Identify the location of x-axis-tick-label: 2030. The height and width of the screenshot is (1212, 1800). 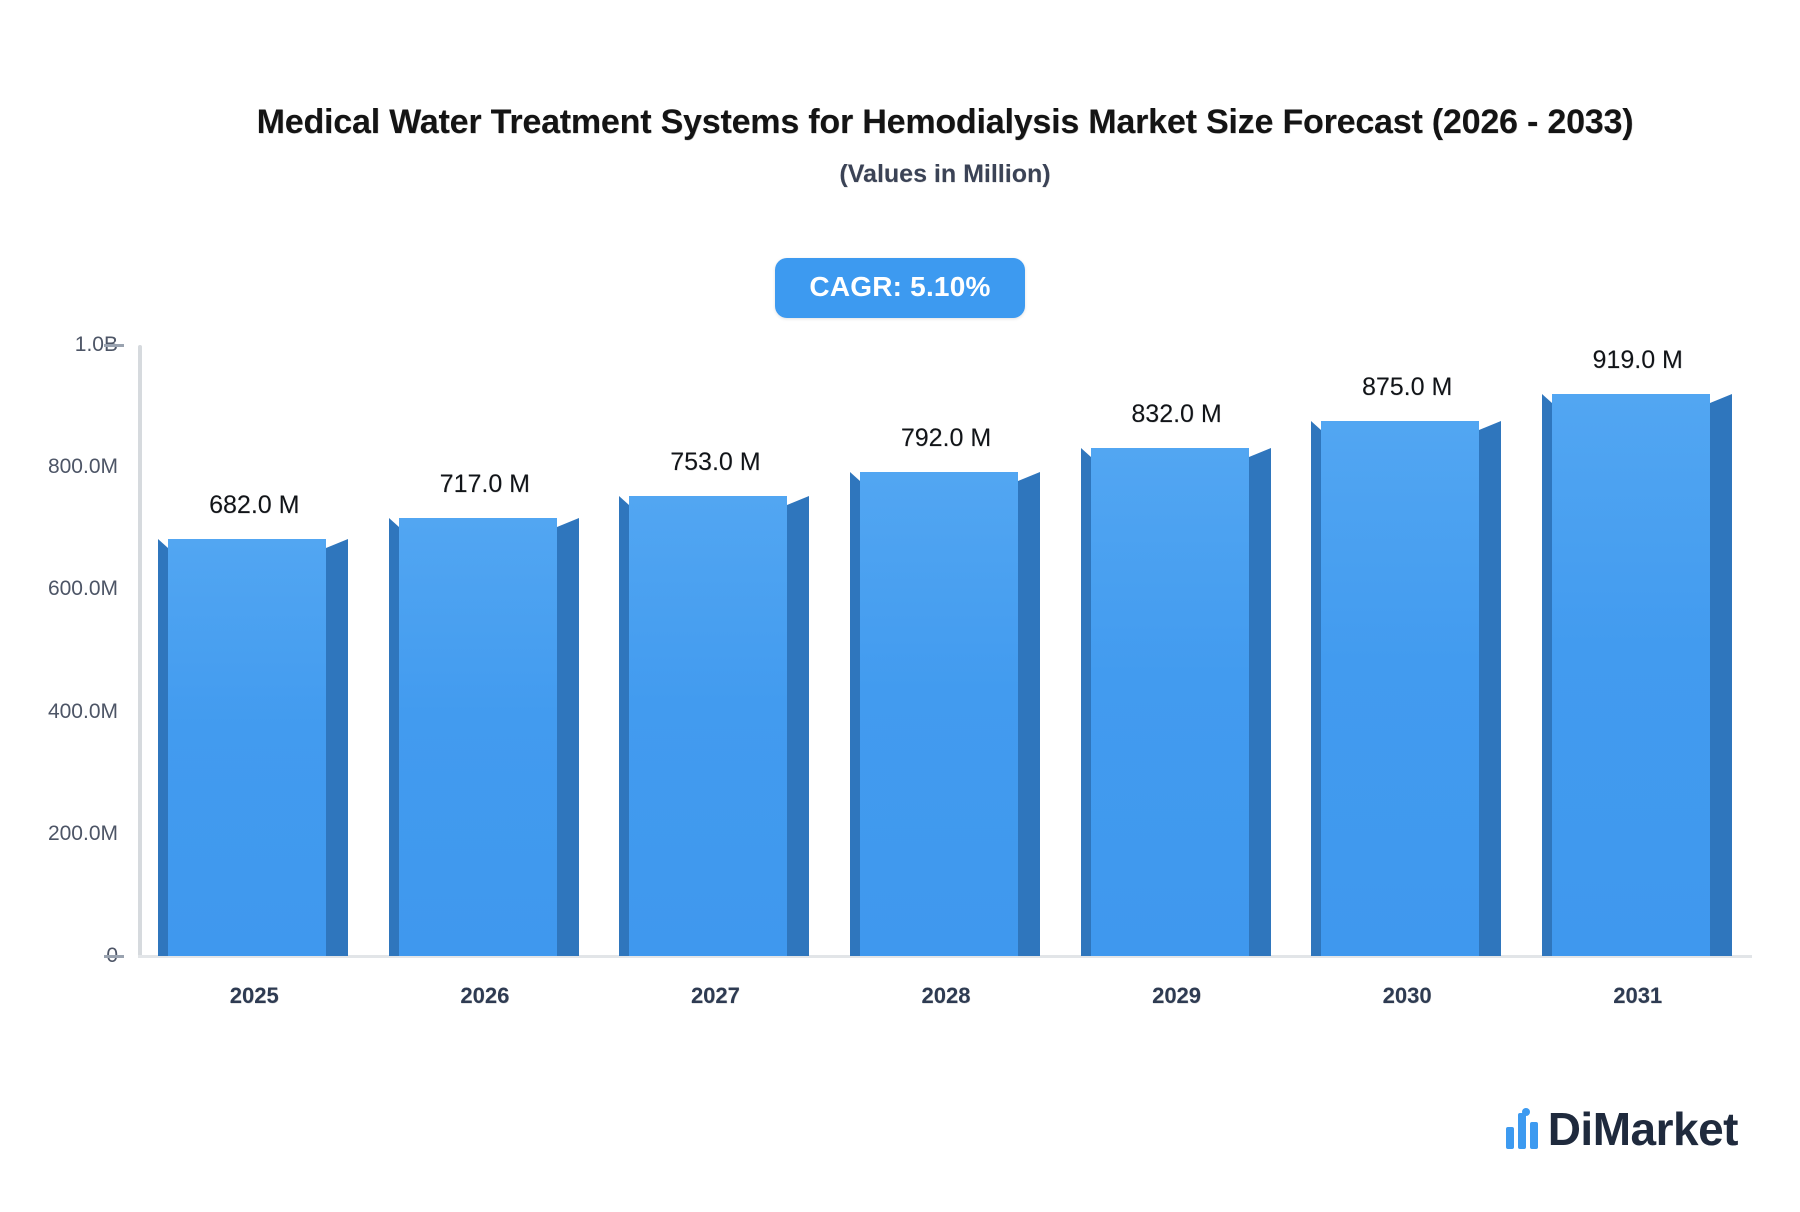
(1407, 995).